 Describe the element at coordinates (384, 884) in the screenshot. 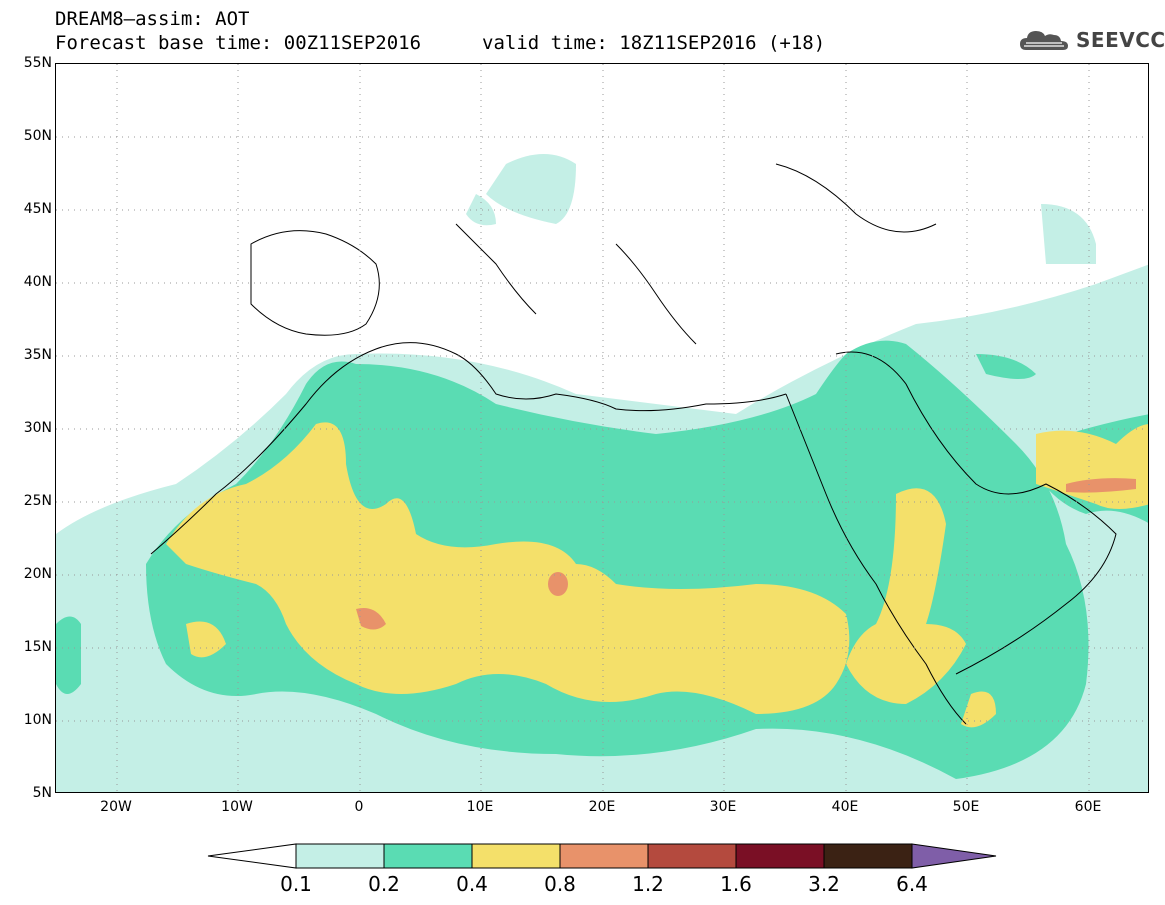

I see `colorbar-label: 0.2` at that location.